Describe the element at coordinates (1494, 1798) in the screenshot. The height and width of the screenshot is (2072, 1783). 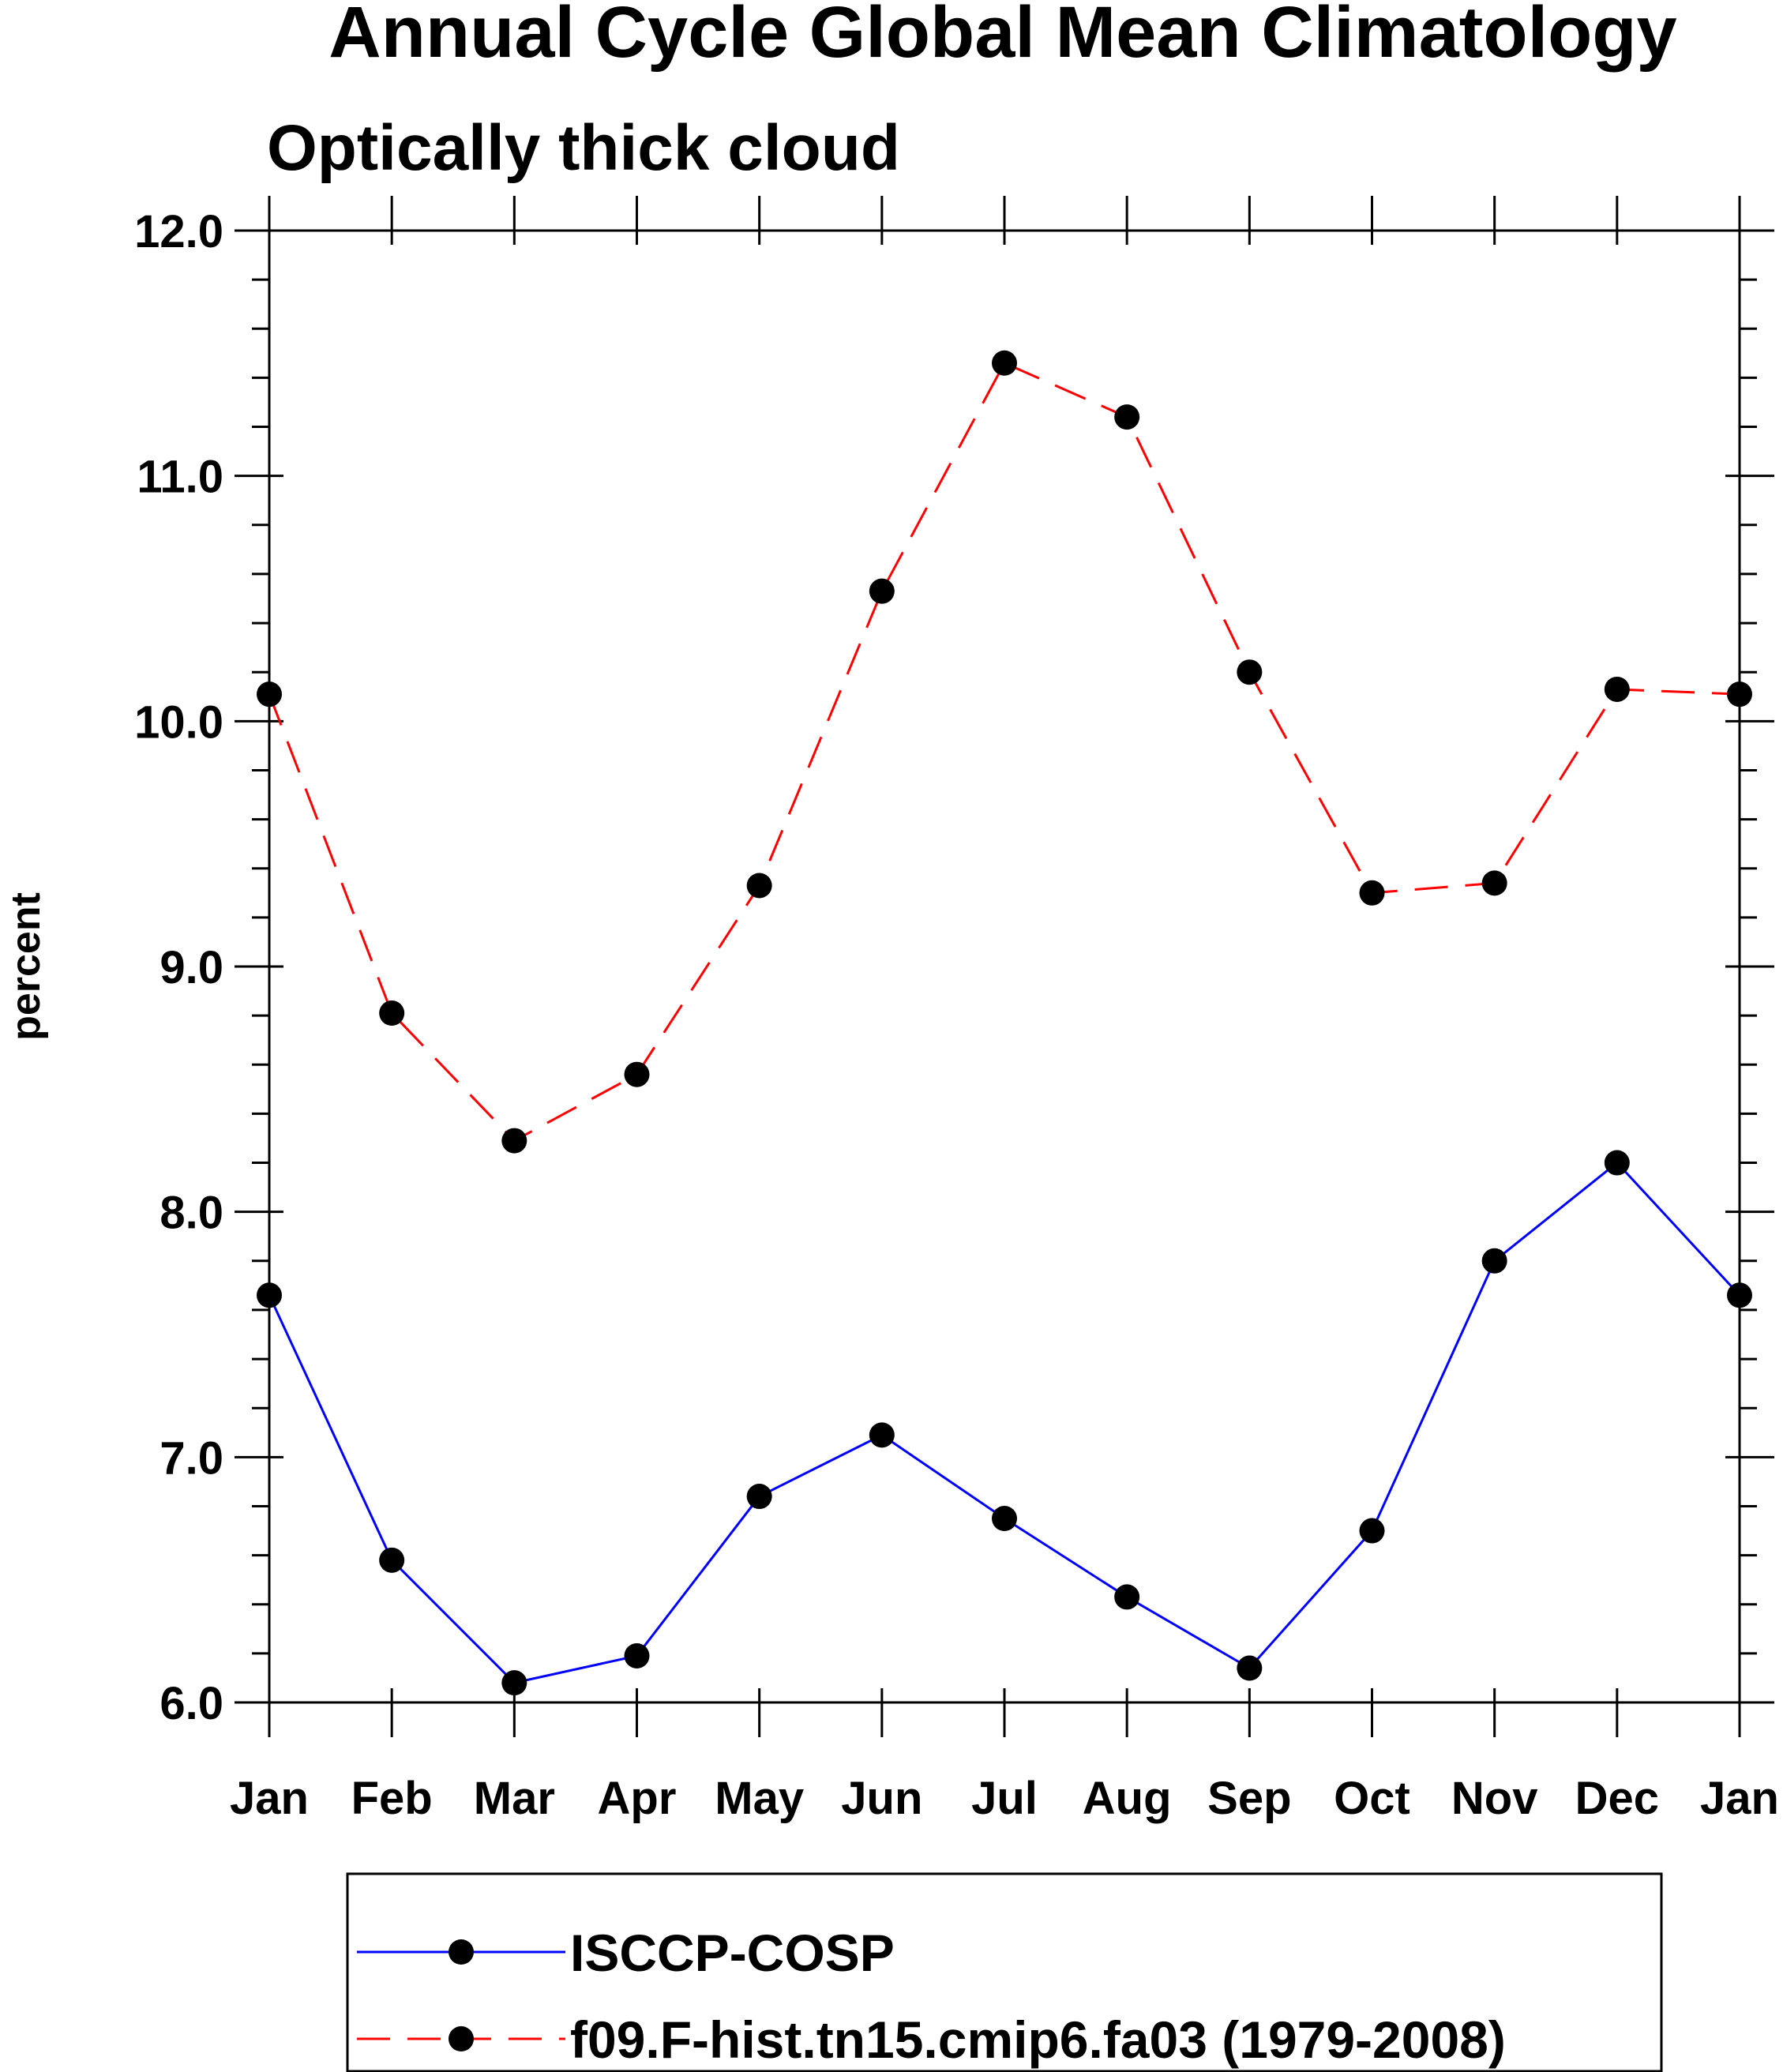
I see `x-tick-label: Nov` at that location.